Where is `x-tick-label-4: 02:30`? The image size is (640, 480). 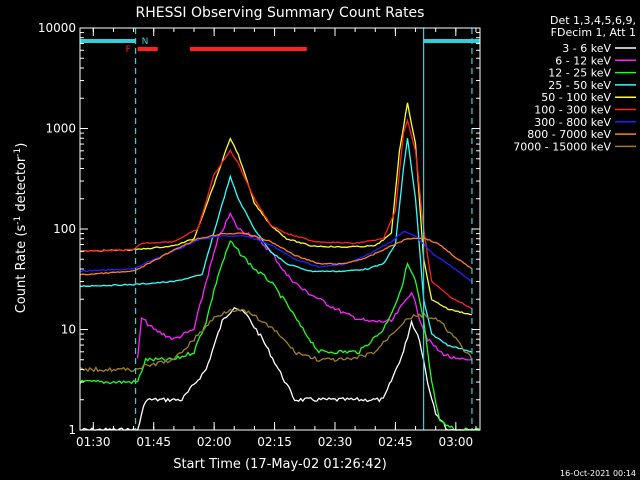 x-tick-label-4: 02:30 is located at coordinates (335, 442).